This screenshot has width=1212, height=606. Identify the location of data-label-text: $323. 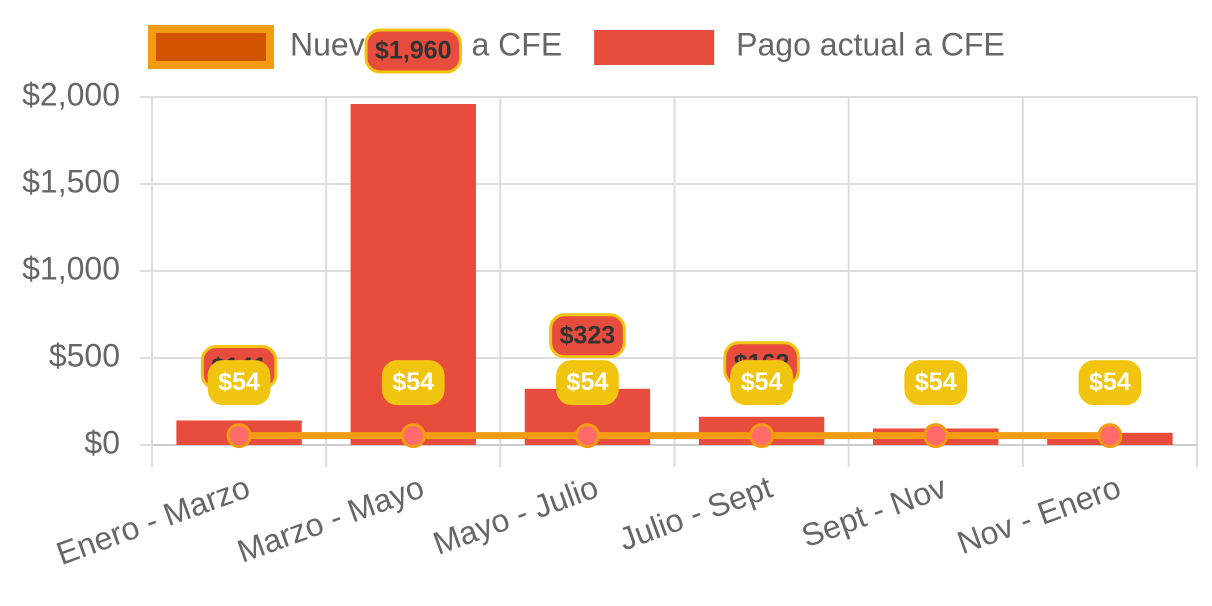
(588, 335).